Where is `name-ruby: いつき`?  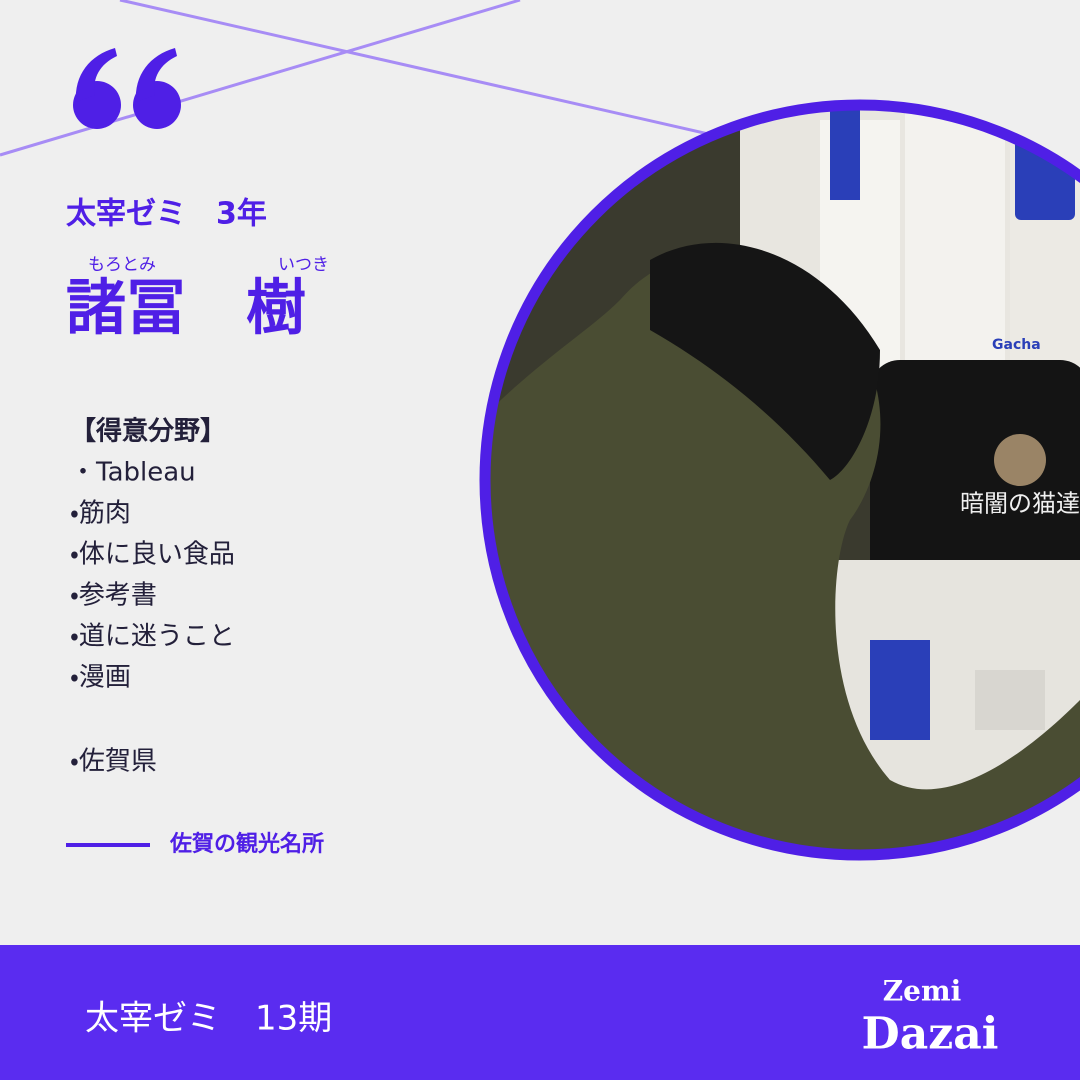 name-ruby: いつき is located at coordinates (303, 265).